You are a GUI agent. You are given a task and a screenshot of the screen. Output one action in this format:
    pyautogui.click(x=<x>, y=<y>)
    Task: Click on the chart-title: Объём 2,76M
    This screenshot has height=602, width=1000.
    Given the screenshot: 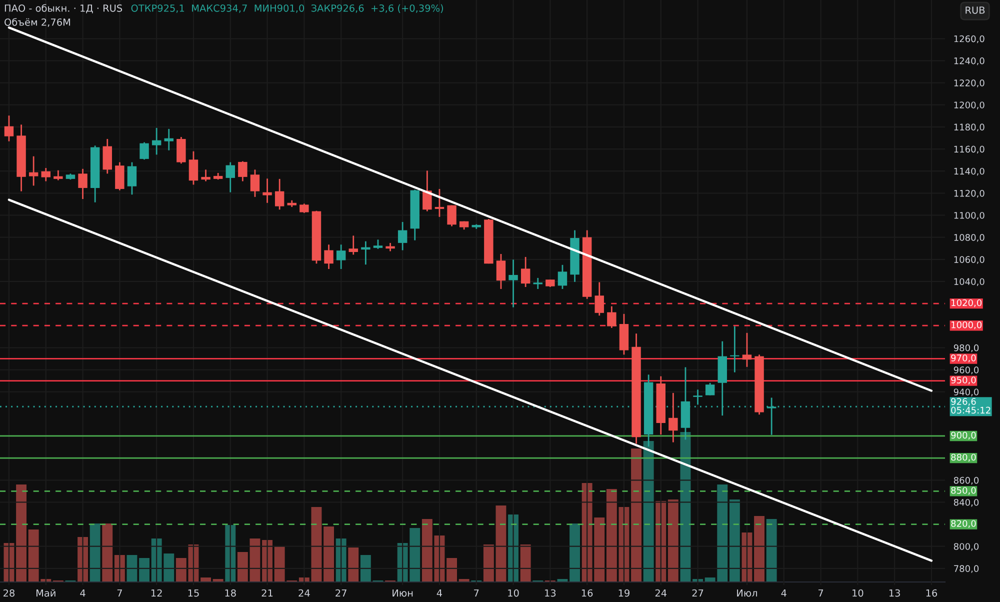 What is the action you would take?
    pyautogui.click(x=37, y=22)
    